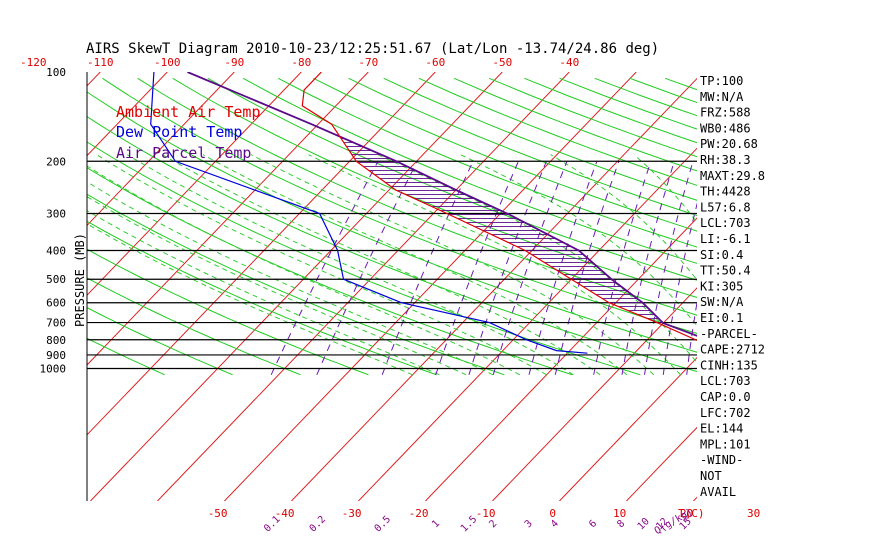  What do you see at coordinates (56, 251) in the screenshot?
I see `pressure-label: 400` at bounding box center [56, 251].